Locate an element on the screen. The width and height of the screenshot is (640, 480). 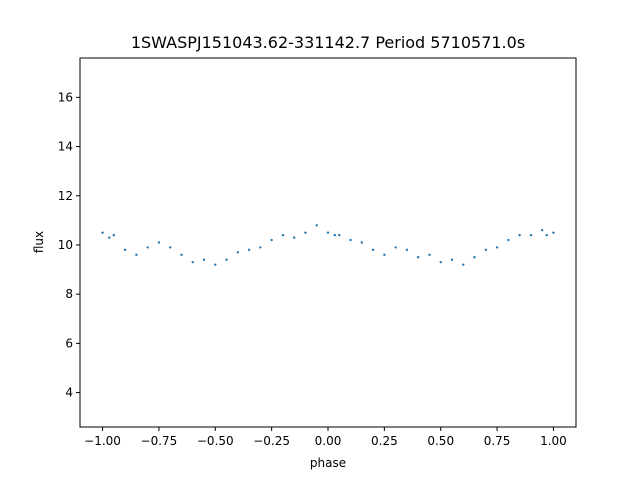
y-tick-label: 16 is located at coordinates (65, 97).